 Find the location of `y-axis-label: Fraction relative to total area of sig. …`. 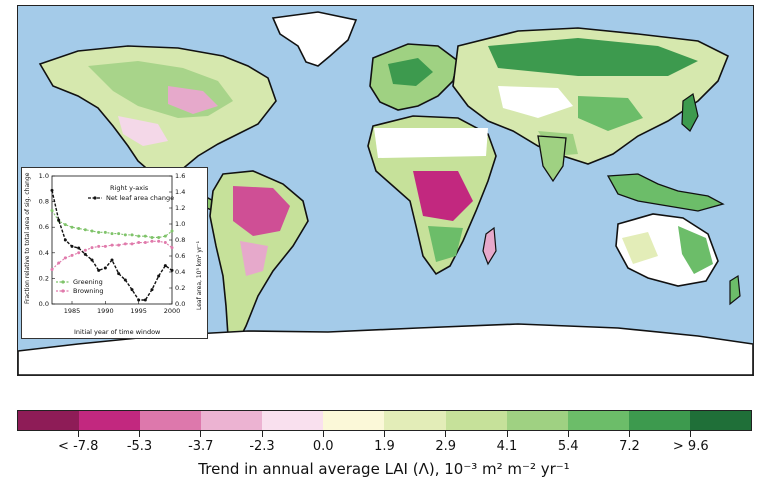

y-axis-label: Fraction relative to total area of sig. … is located at coordinates (27, 238).